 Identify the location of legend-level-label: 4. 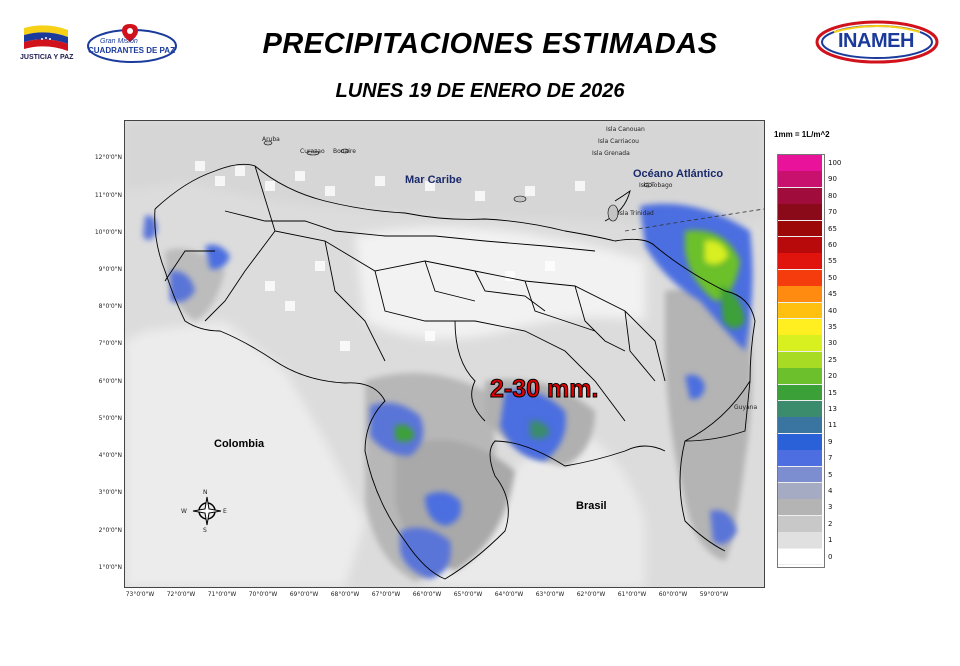
(830, 491).